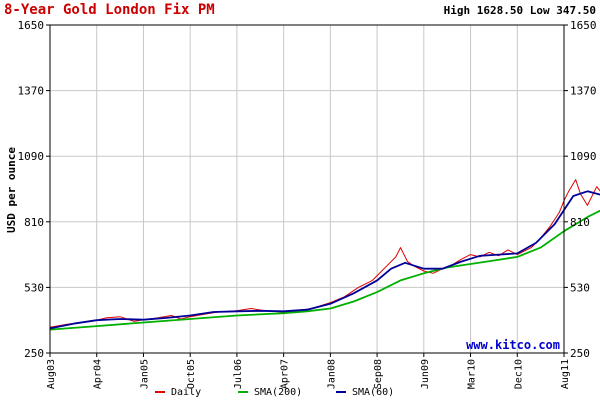 The width and height of the screenshot is (600, 400). I want to click on x-tick-label: Jan08, so click(331, 374).